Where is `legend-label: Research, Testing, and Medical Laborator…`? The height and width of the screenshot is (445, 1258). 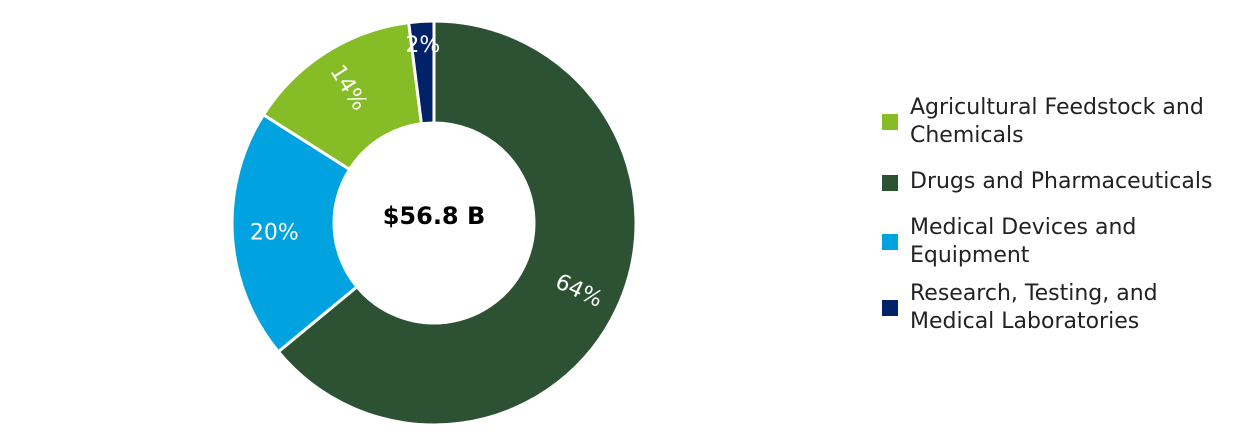 legend-label: Research, Testing, and Medical Laborator… is located at coordinates (1034, 307).